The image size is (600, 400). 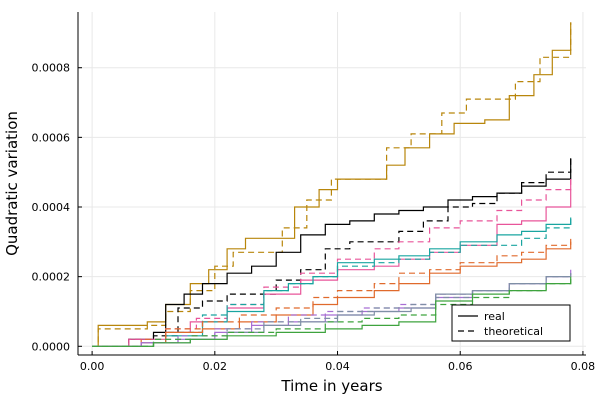 I want to click on x-tick-label: 0.00, so click(x=92, y=366).